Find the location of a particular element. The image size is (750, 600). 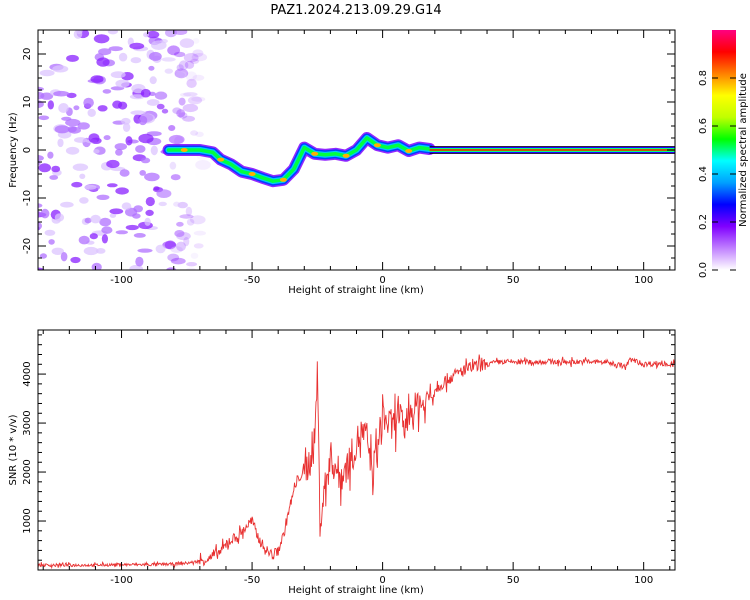

colorbar-tick-label: 0.0 is located at coordinates (703, 270).